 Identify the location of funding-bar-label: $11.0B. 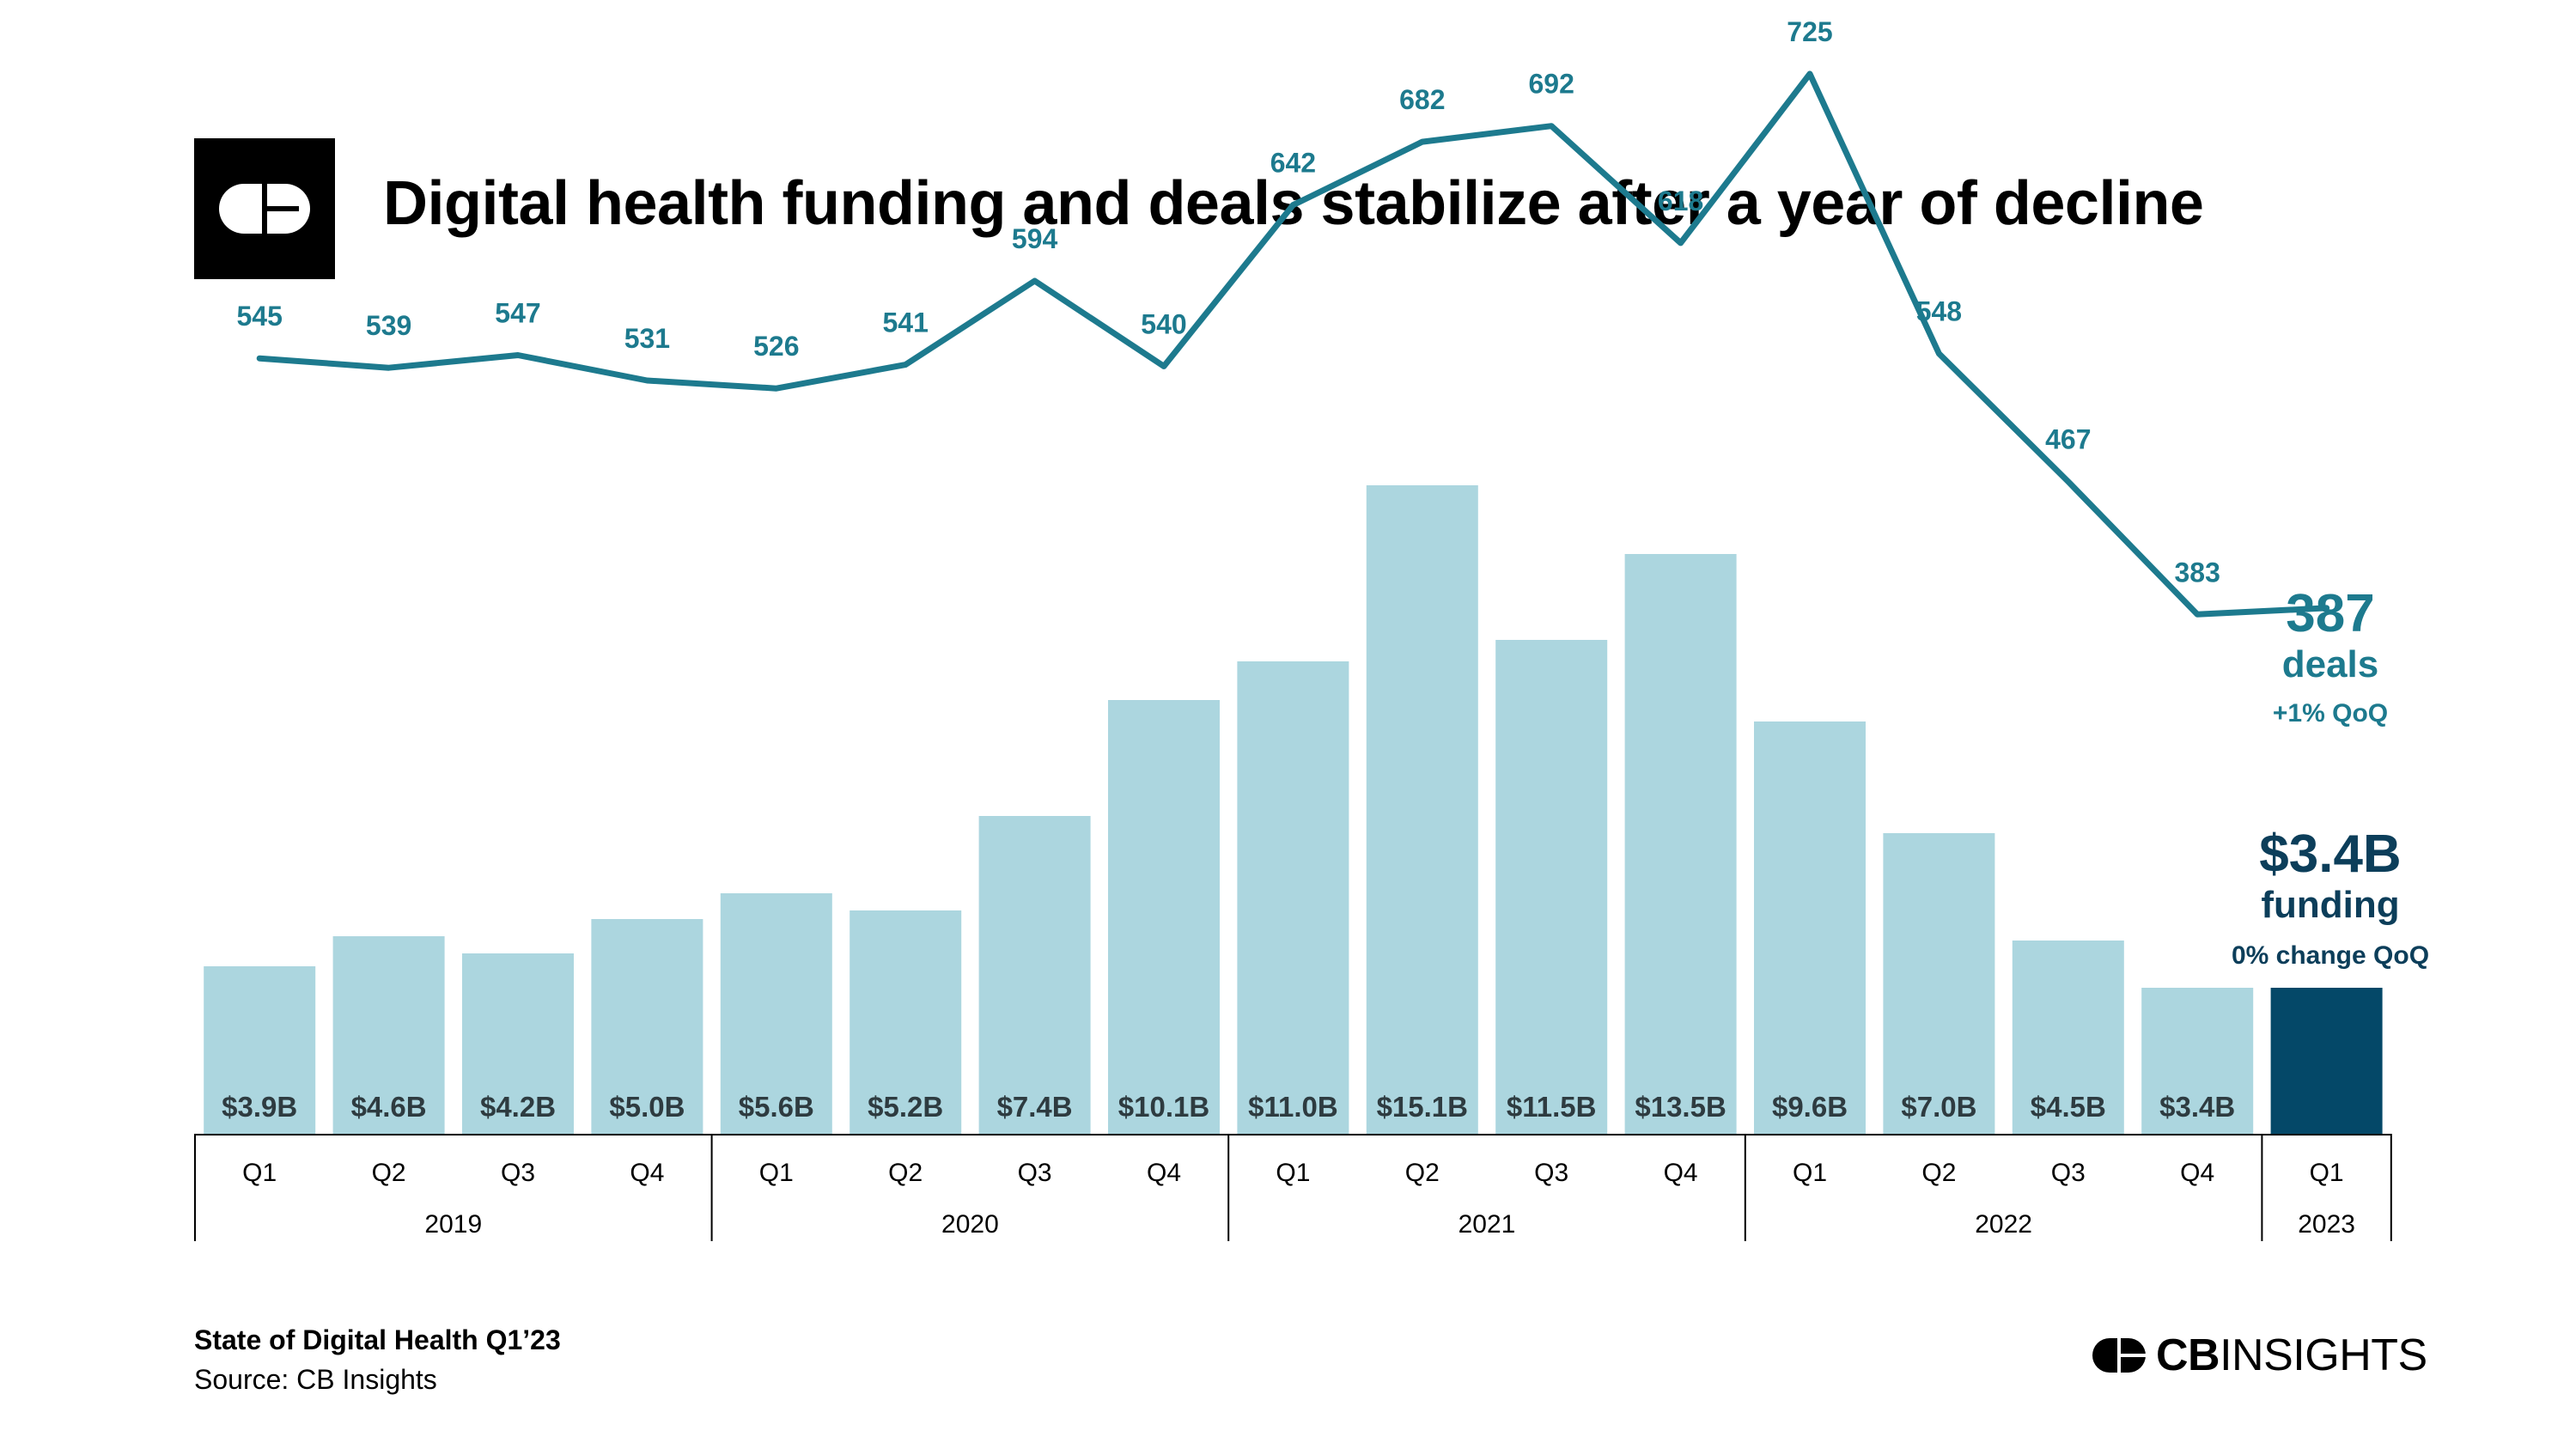
(1293, 1107).